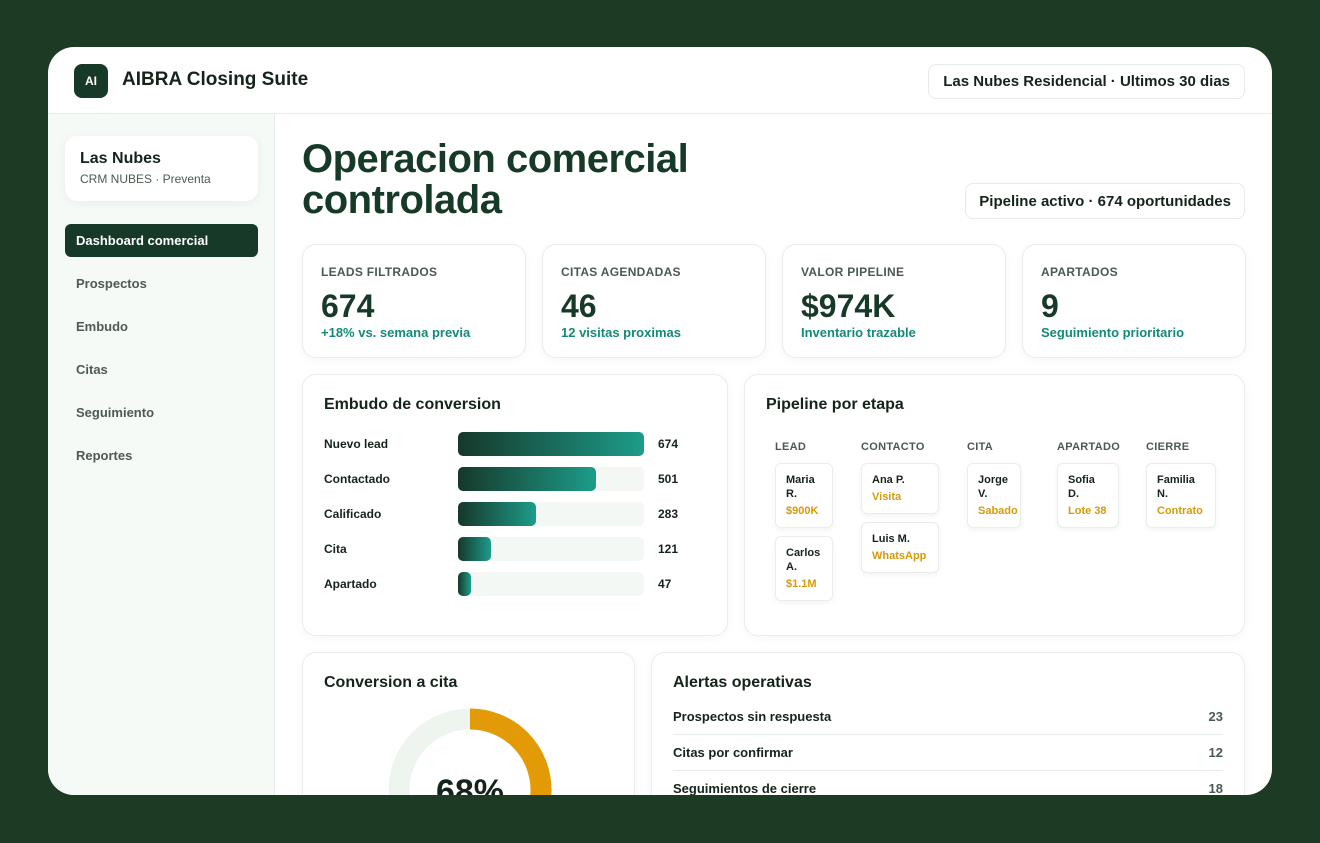 The width and height of the screenshot is (1320, 843). I want to click on deal-name: Carlos A., so click(803, 560).